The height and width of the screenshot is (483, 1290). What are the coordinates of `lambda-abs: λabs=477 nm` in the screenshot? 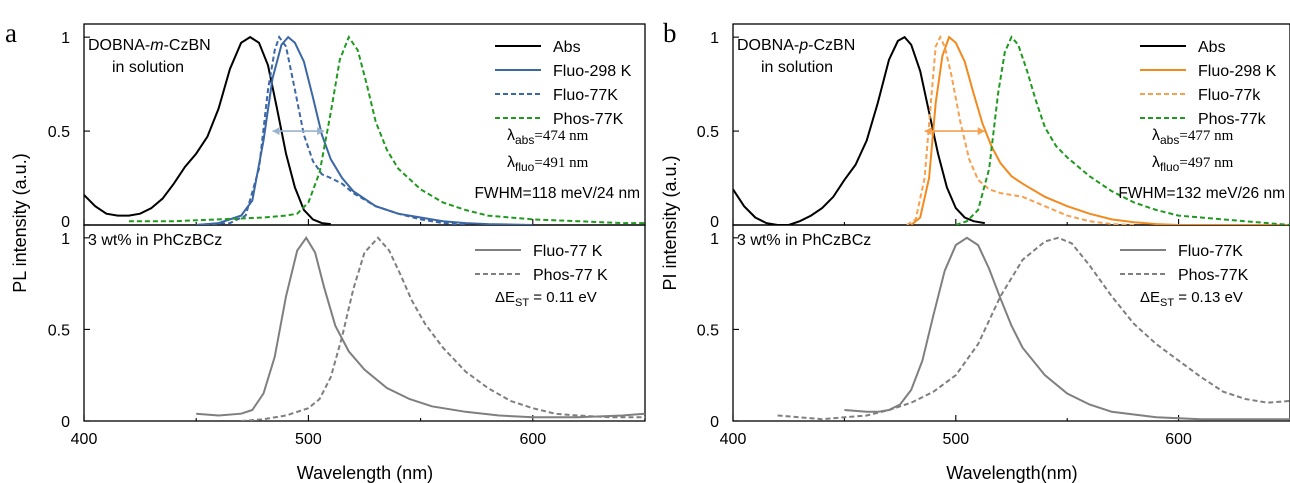 It's located at (1193, 137).